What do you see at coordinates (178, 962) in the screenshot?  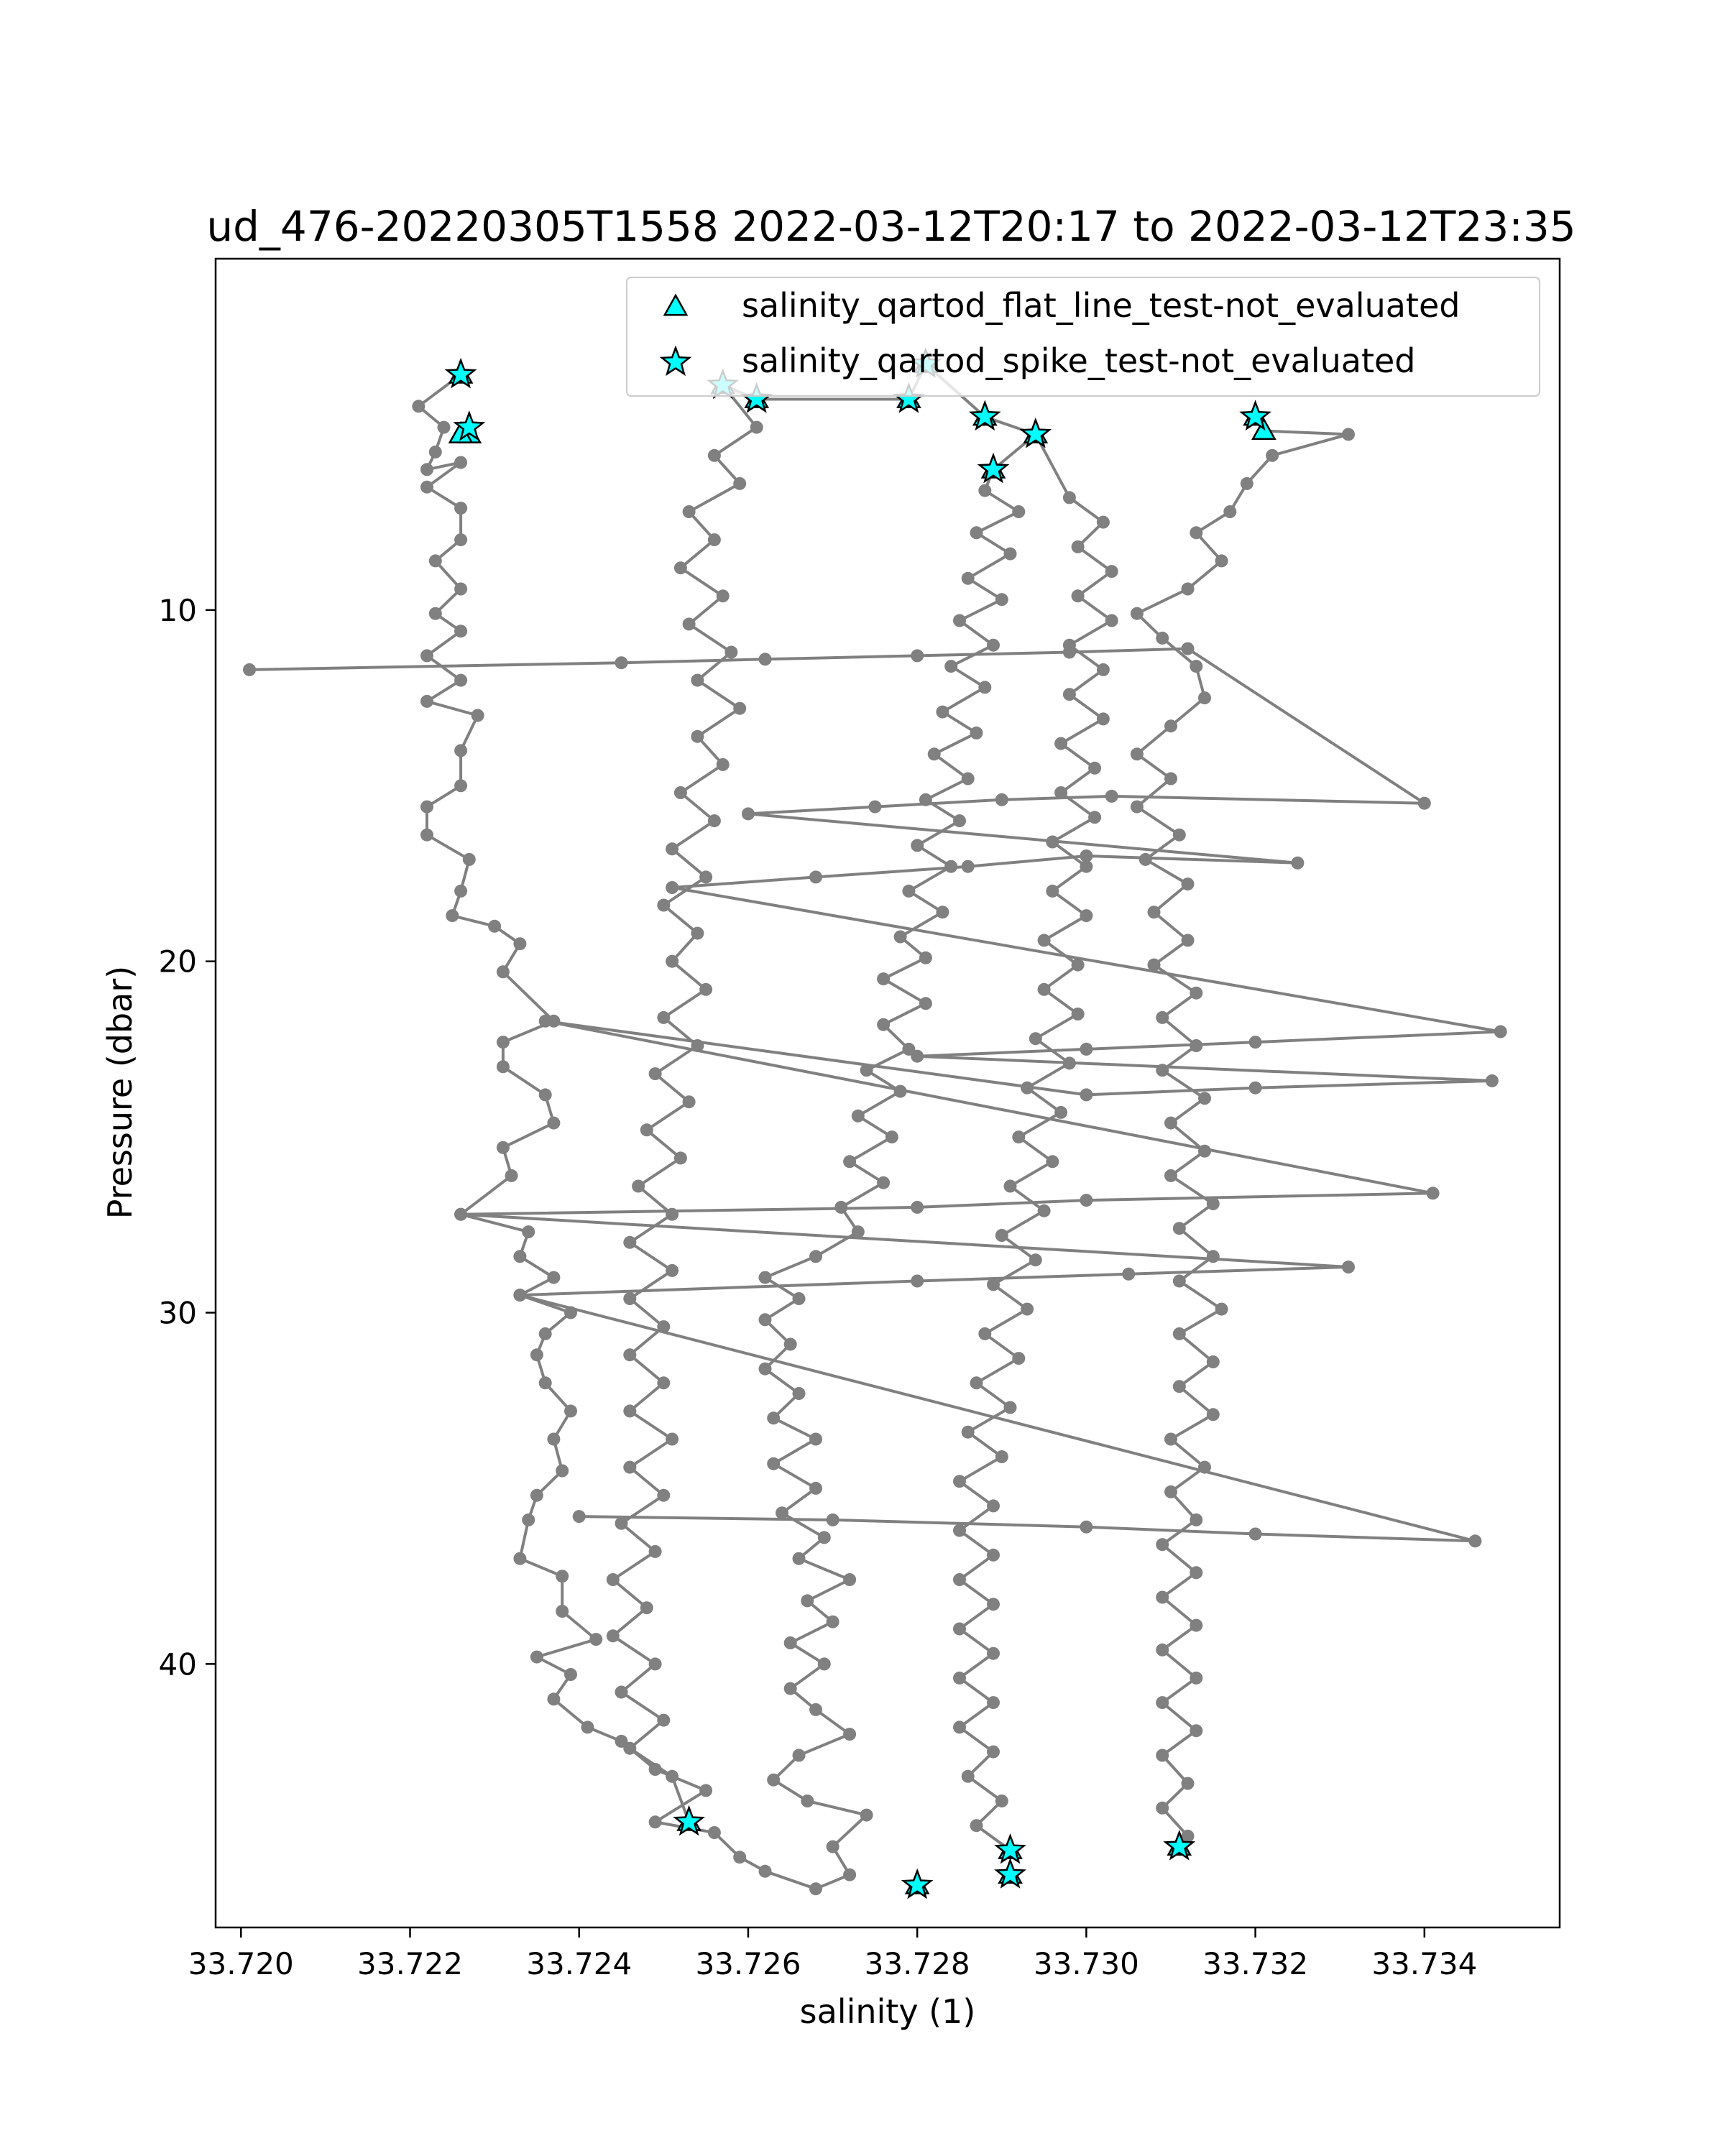 I see `y-tick-label: 20` at bounding box center [178, 962].